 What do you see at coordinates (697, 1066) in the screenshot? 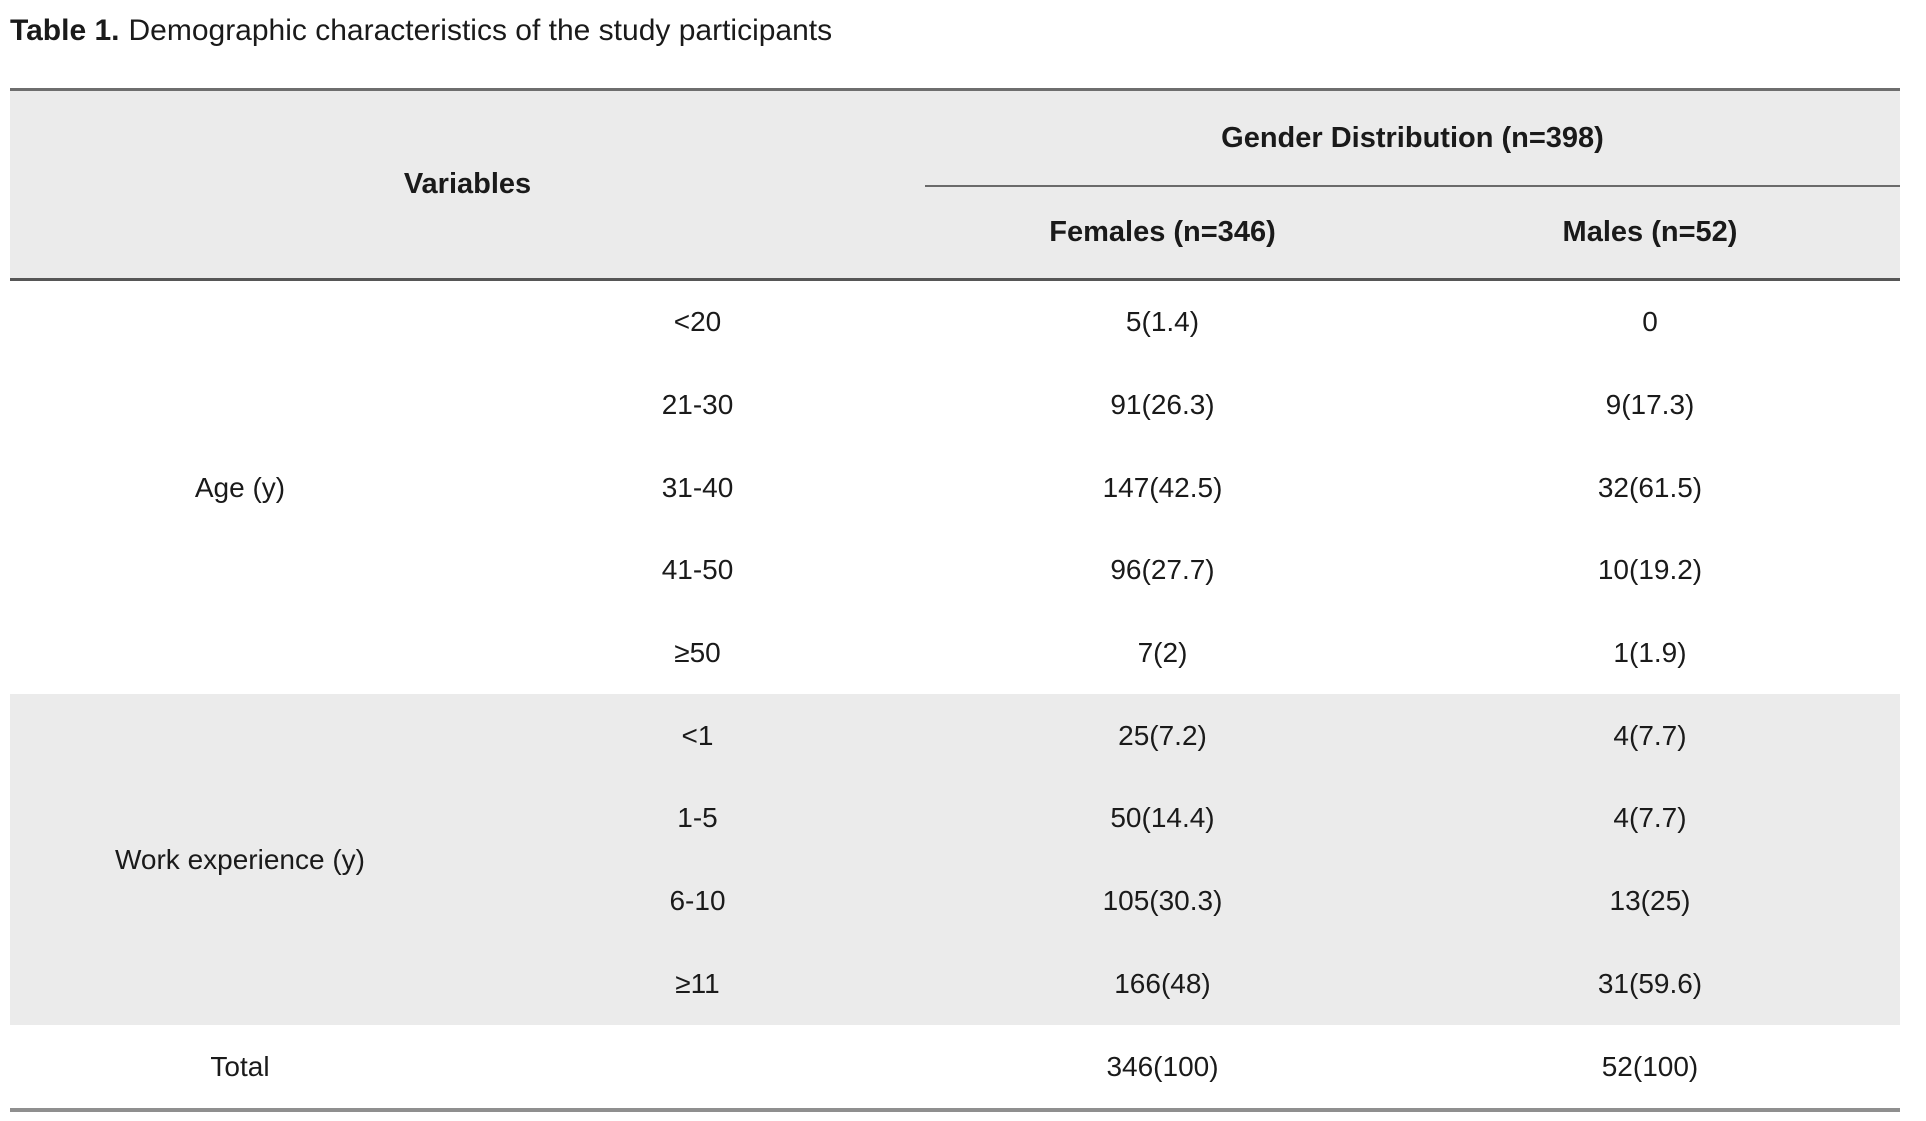
I see `empty-cell` at bounding box center [697, 1066].